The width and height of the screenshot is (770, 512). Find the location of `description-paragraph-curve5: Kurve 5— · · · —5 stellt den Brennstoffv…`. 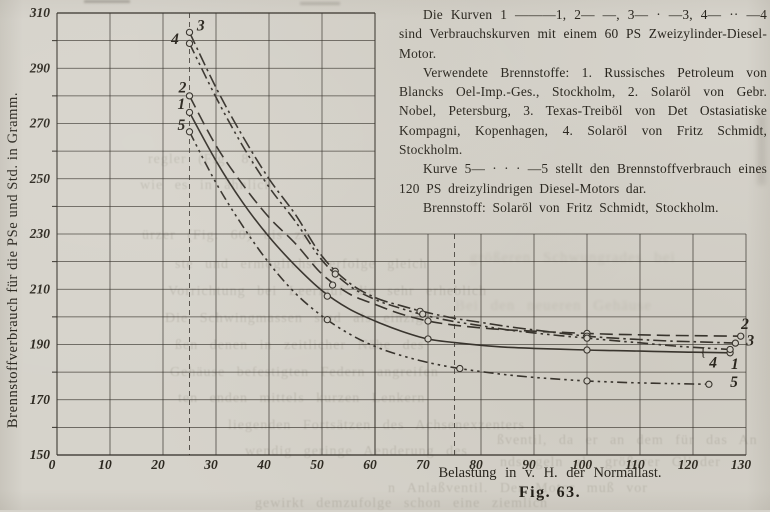

description-paragraph-curve5: Kurve 5— · · · —5 stellt den Brennstoffv… is located at coordinates (583, 178).